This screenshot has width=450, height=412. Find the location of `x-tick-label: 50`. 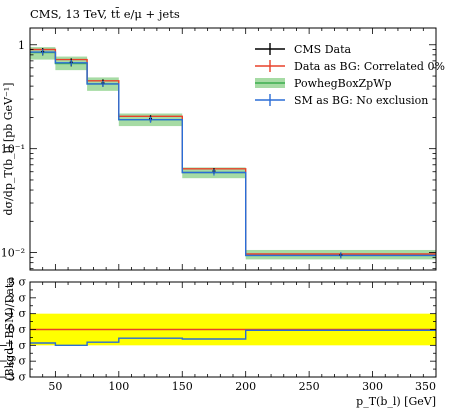

x-tick-label: 50 is located at coordinates (55, 386).